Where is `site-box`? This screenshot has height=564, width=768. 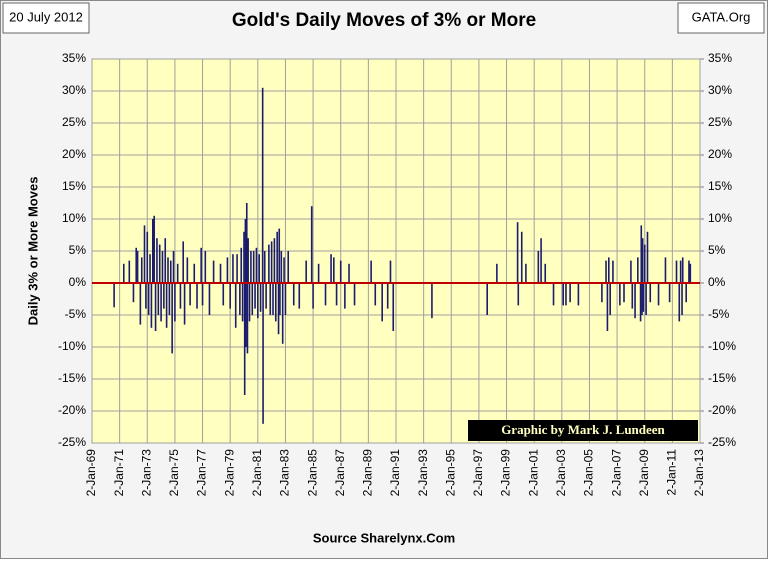
site-box is located at coordinates (721, 18).